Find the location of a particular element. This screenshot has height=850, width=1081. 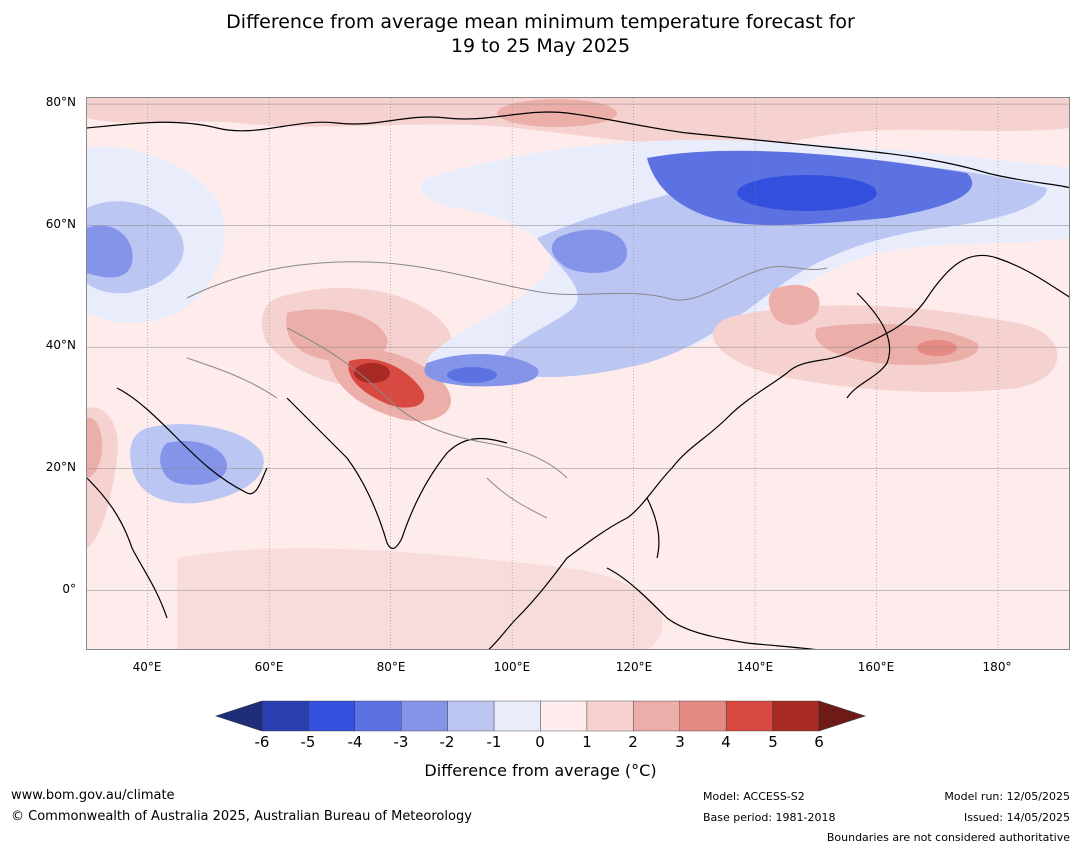

lat-label-20n: 20°N is located at coordinates (60, 467).